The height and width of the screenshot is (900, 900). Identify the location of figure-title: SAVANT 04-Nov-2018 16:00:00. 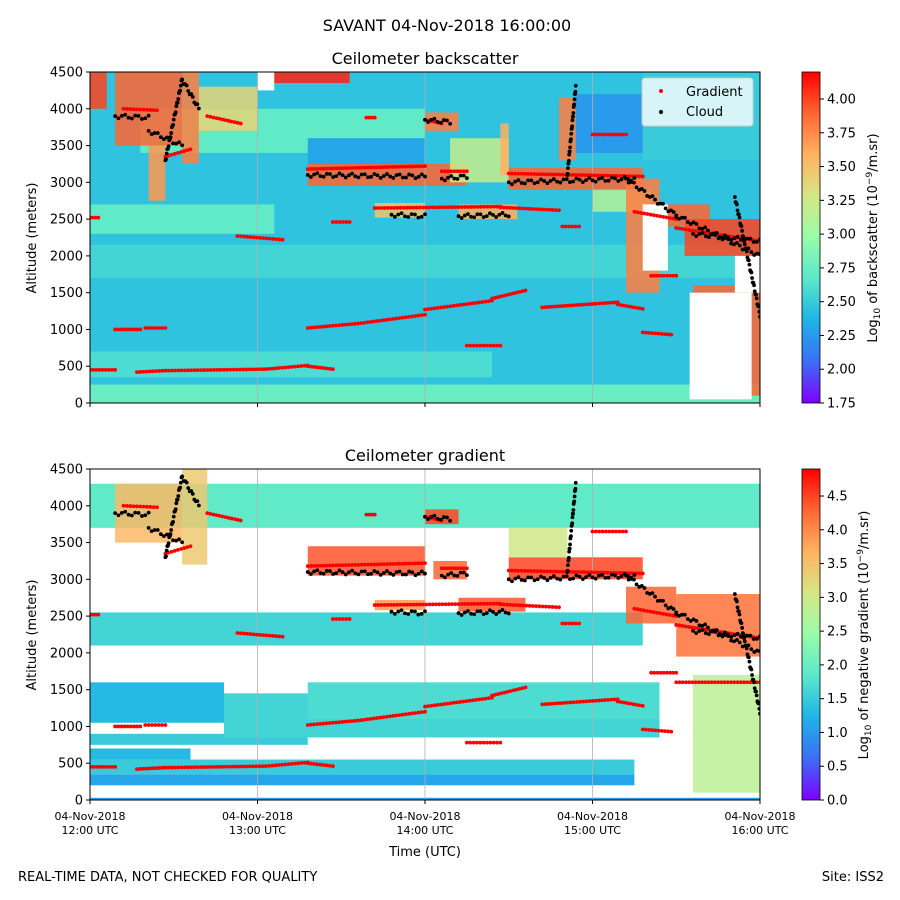
(447, 25).